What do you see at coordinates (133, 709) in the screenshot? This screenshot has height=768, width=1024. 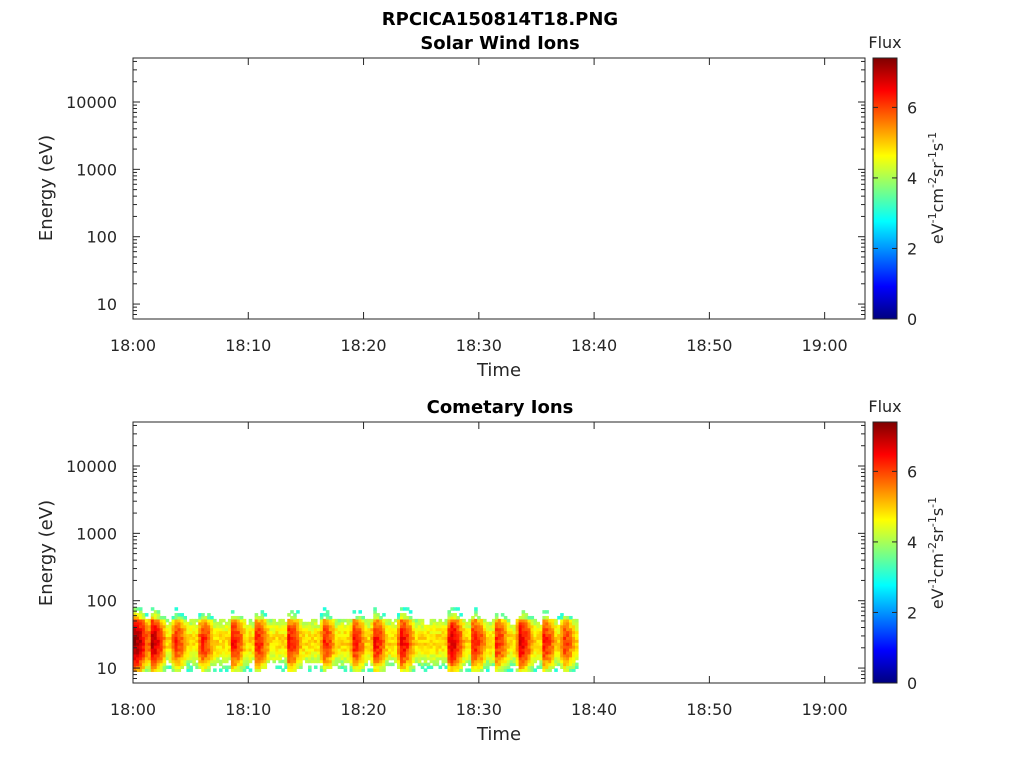 I see `x-tick-label: 18:00` at bounding box center [133, 709].